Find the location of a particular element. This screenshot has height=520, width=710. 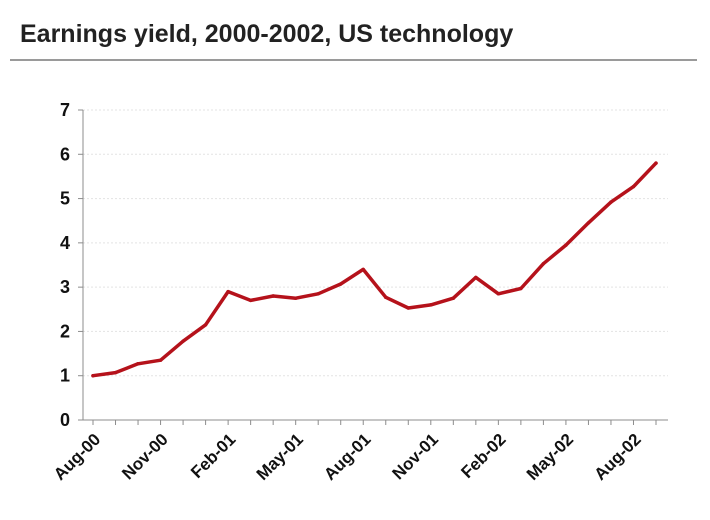

x-tick-label: Nov-00 is located at coordinates (145, 457).